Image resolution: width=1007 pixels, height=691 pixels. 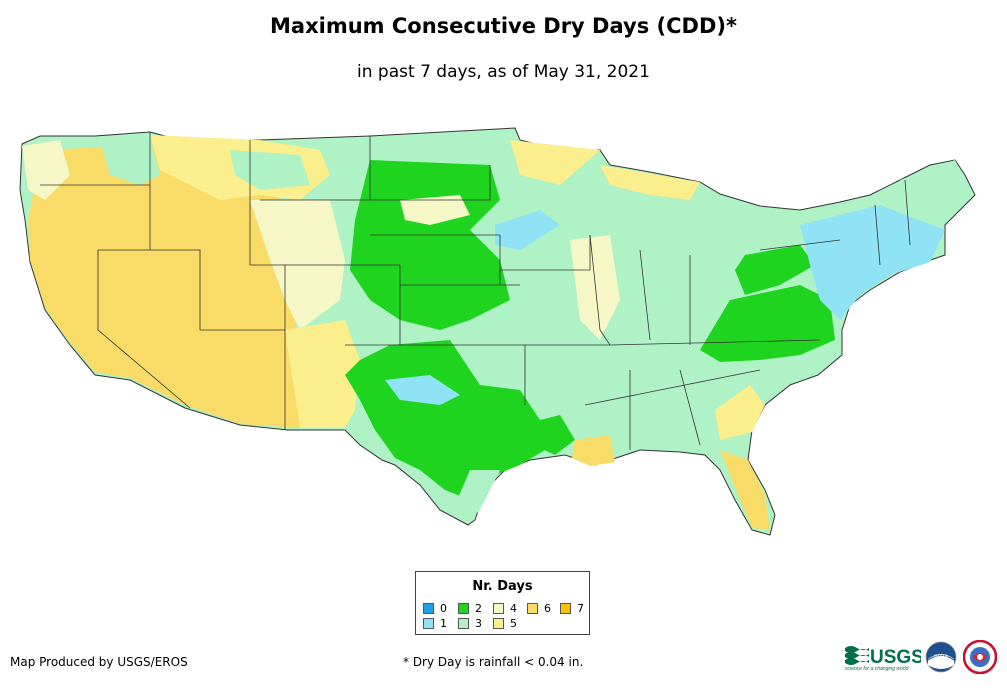 I want to click on region-1-tx, so click(x=422, y=390).